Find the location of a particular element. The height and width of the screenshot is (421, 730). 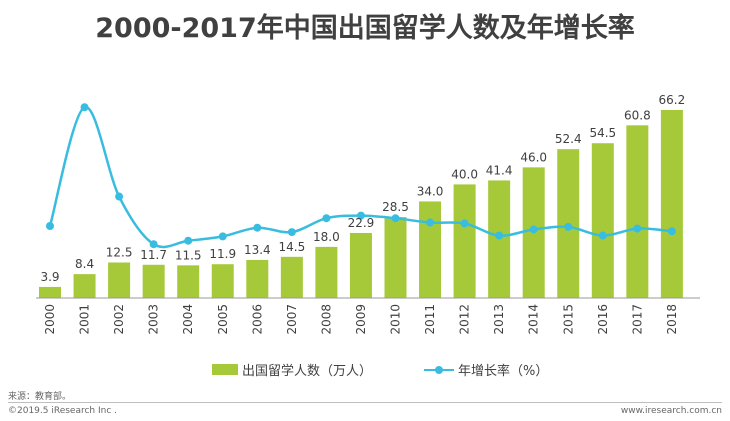

bar-value-label: 41.4 is located at coordinates (499, 170).